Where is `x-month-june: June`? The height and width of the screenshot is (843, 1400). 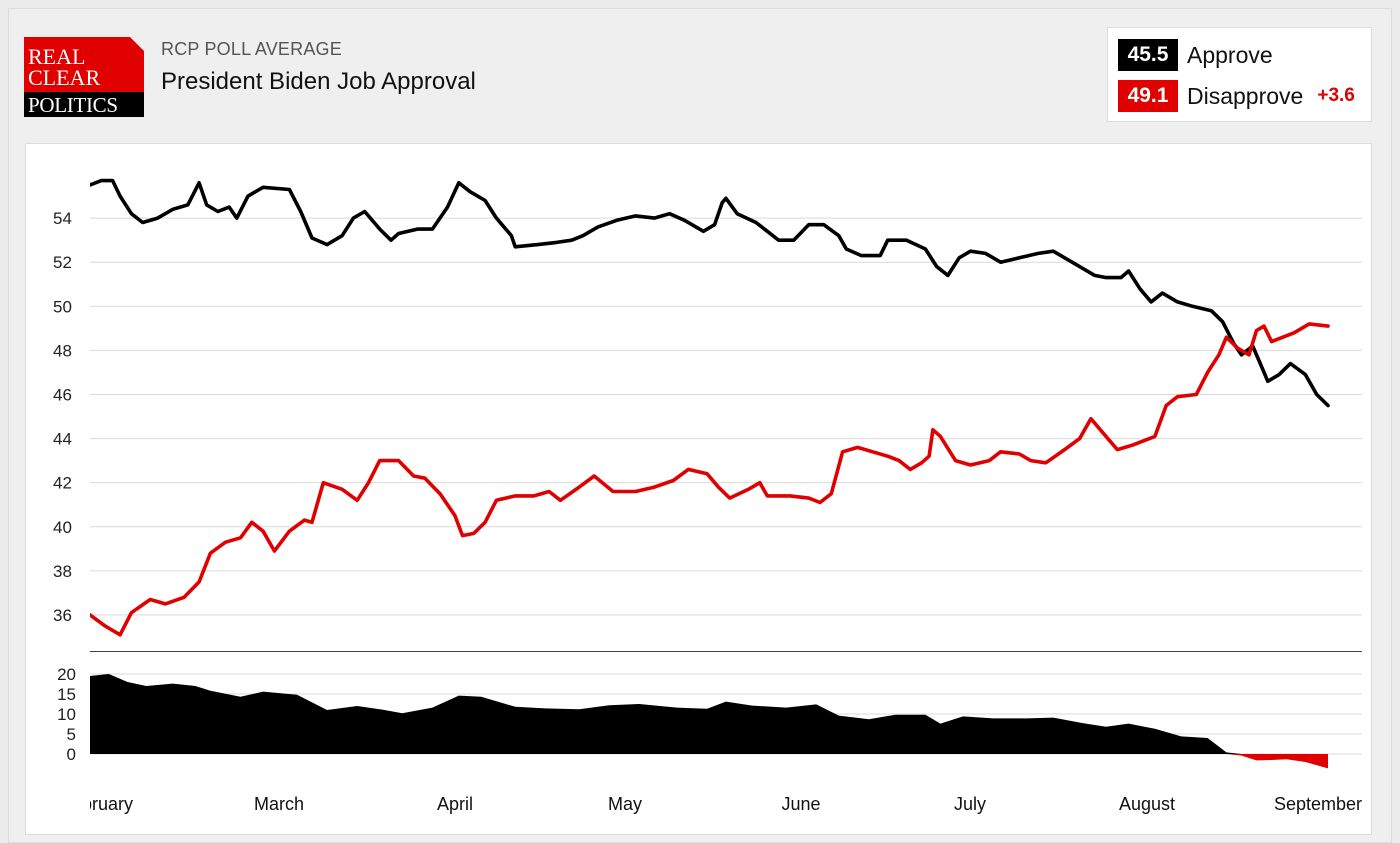 x-month-june: June is located at coordinates (800, 804).